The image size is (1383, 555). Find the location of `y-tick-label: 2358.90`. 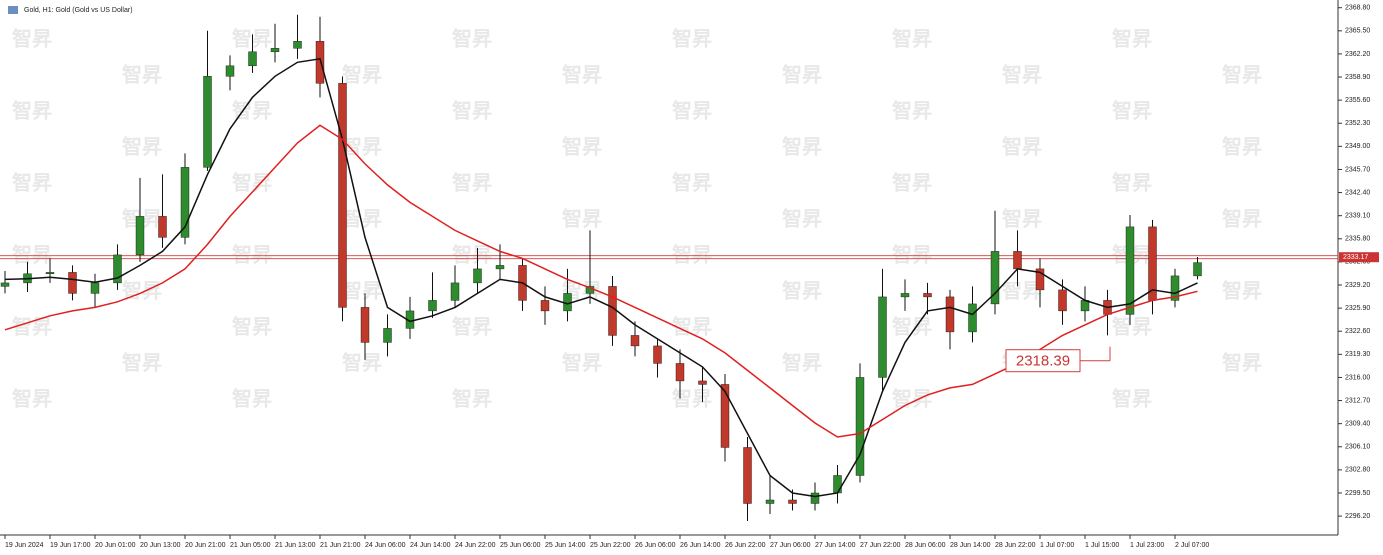

y-tick-label: 2358.90 is located at coordinates (1357, 77).